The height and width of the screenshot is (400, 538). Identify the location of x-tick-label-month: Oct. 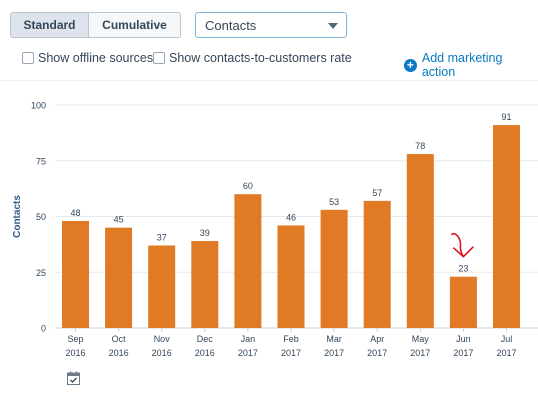
(119, 339).